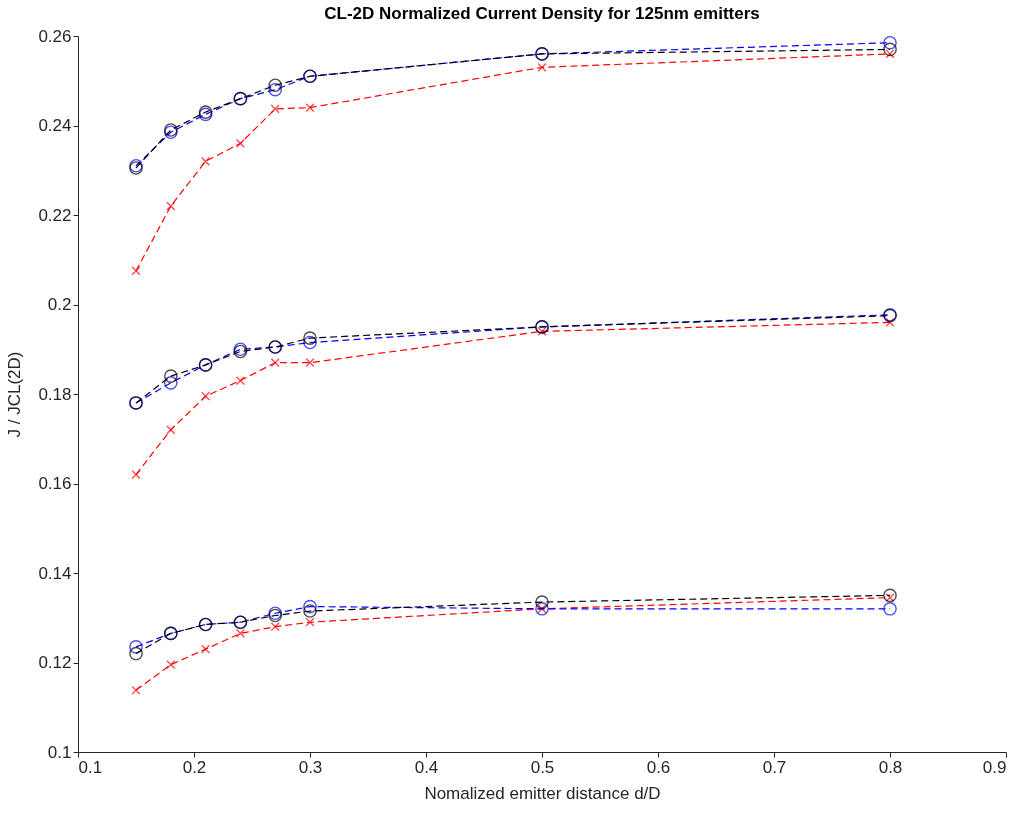 Image resolution: width=1022 pixels, height=816 pixels. What do you see at coordinates (55, 394) in the screenshot?
I see `y-tick-label: 0.18` at bounding box center [55, 394].